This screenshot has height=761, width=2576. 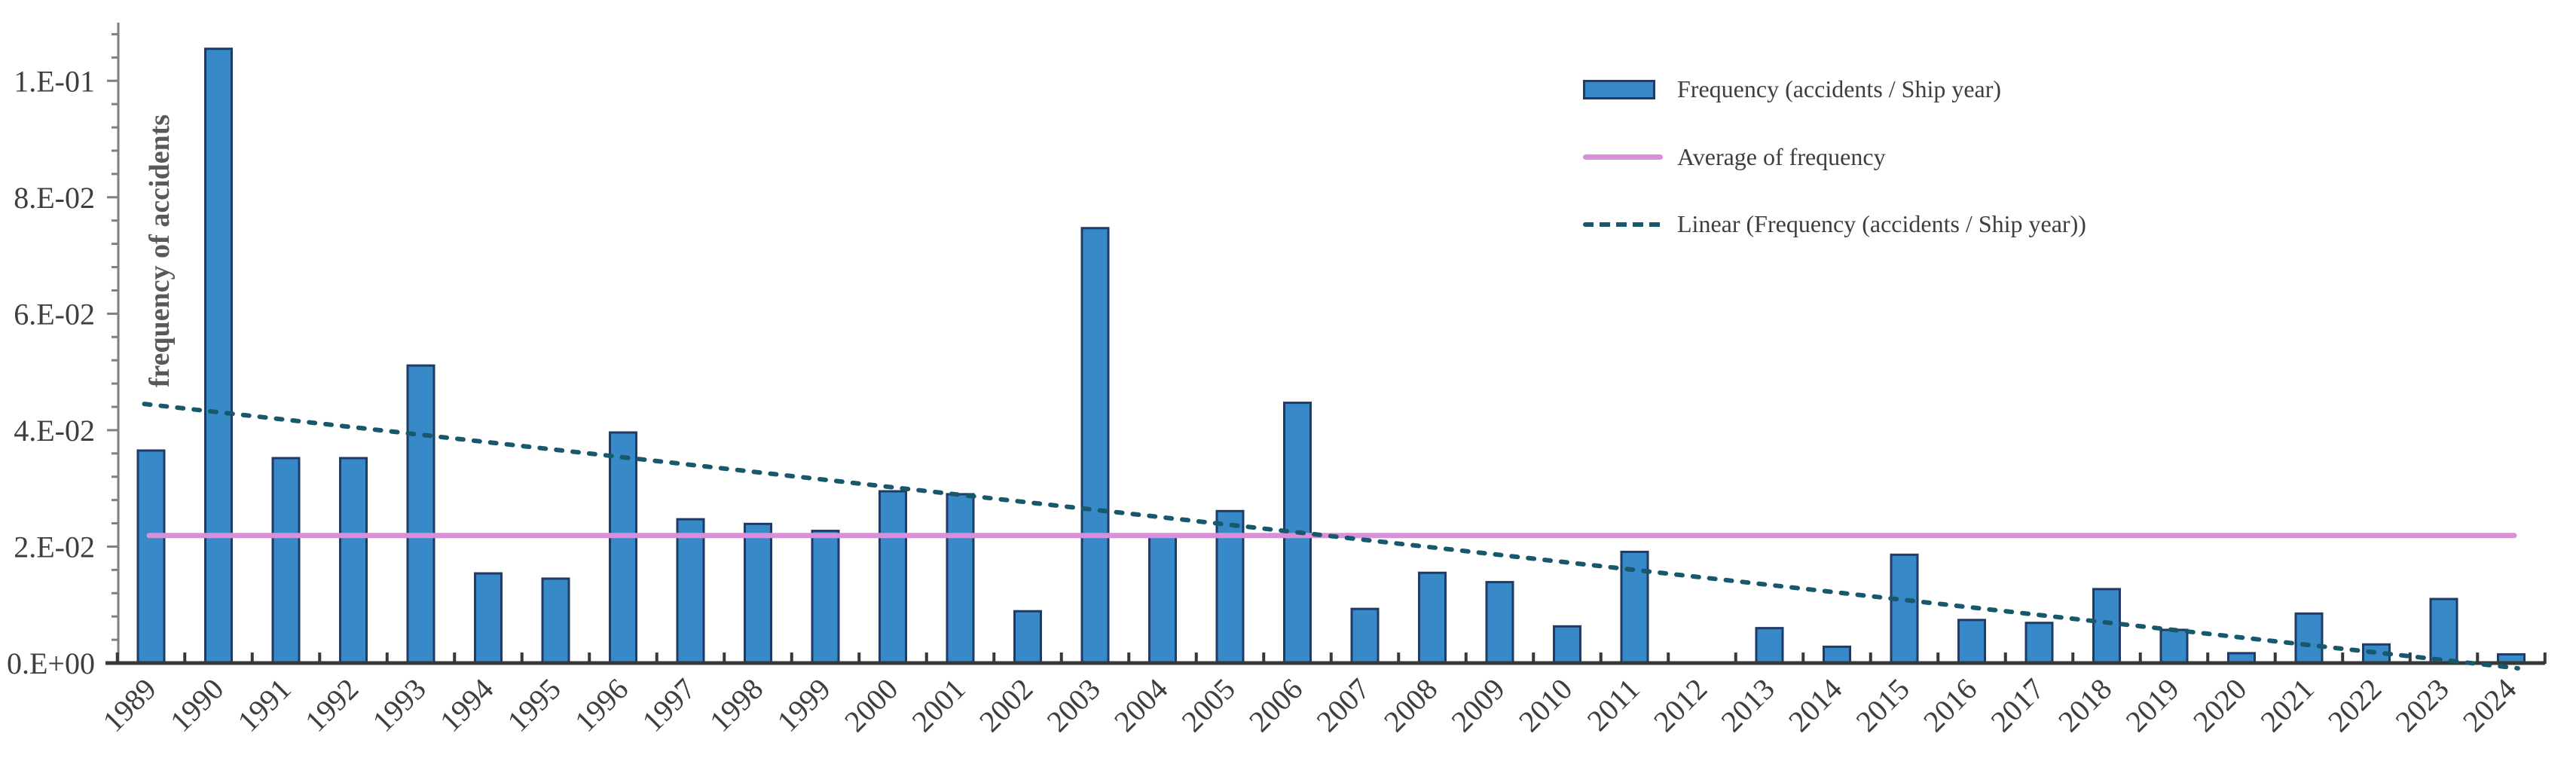 I want to click on y-tick-label: 8.E-02, so click(x=54, y=198).